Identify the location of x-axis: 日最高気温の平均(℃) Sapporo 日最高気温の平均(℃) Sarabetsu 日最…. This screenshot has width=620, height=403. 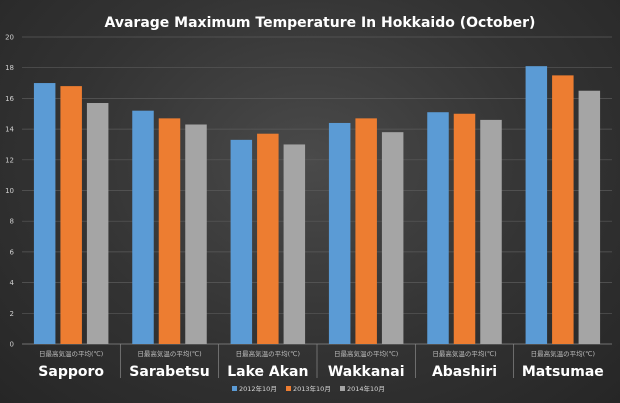
(321, 362).